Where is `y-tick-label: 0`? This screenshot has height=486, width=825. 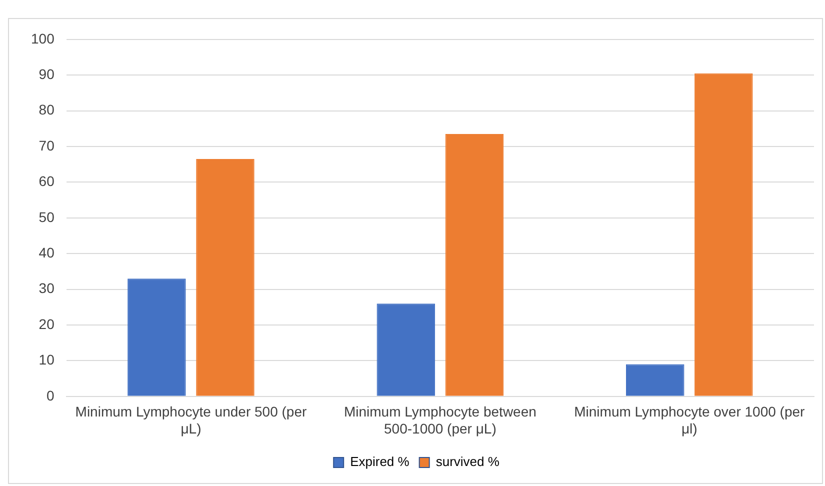 y-tick-label: 0 is located at coordinates (50, 395).